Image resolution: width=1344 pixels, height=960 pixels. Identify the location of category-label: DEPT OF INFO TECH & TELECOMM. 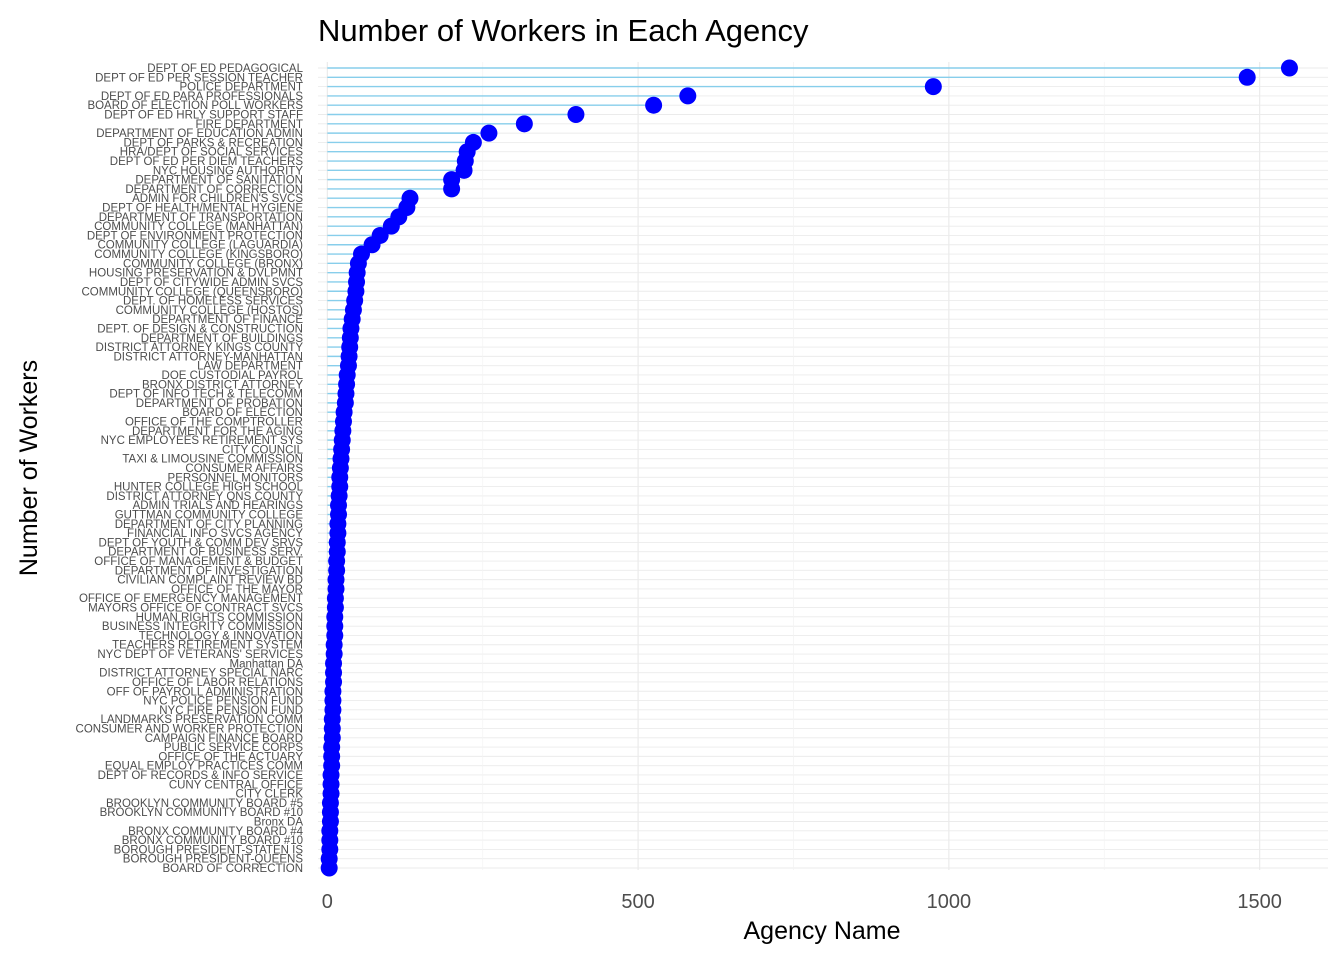
(206, 395).